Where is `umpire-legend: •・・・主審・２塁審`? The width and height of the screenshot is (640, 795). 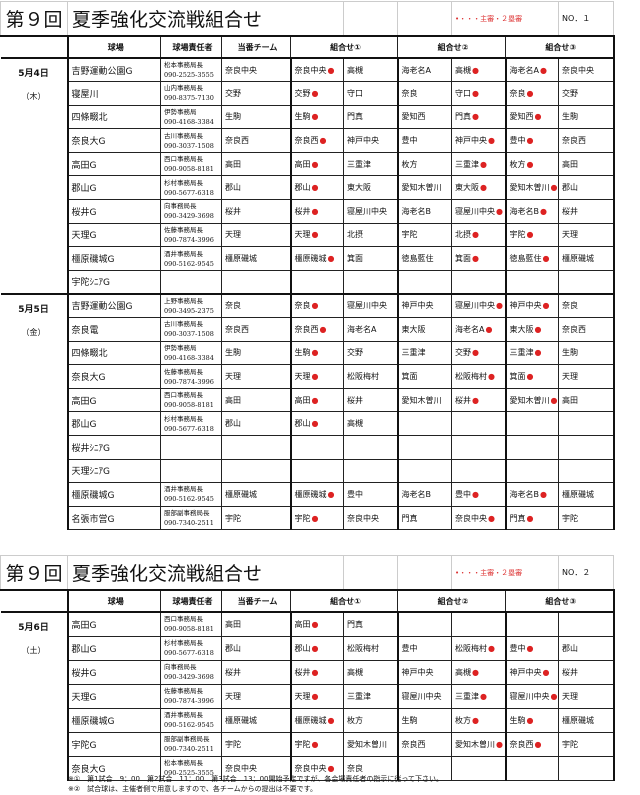 umpire-legend: •・・・主審・２塁審 is located at coordinates (505, 19).